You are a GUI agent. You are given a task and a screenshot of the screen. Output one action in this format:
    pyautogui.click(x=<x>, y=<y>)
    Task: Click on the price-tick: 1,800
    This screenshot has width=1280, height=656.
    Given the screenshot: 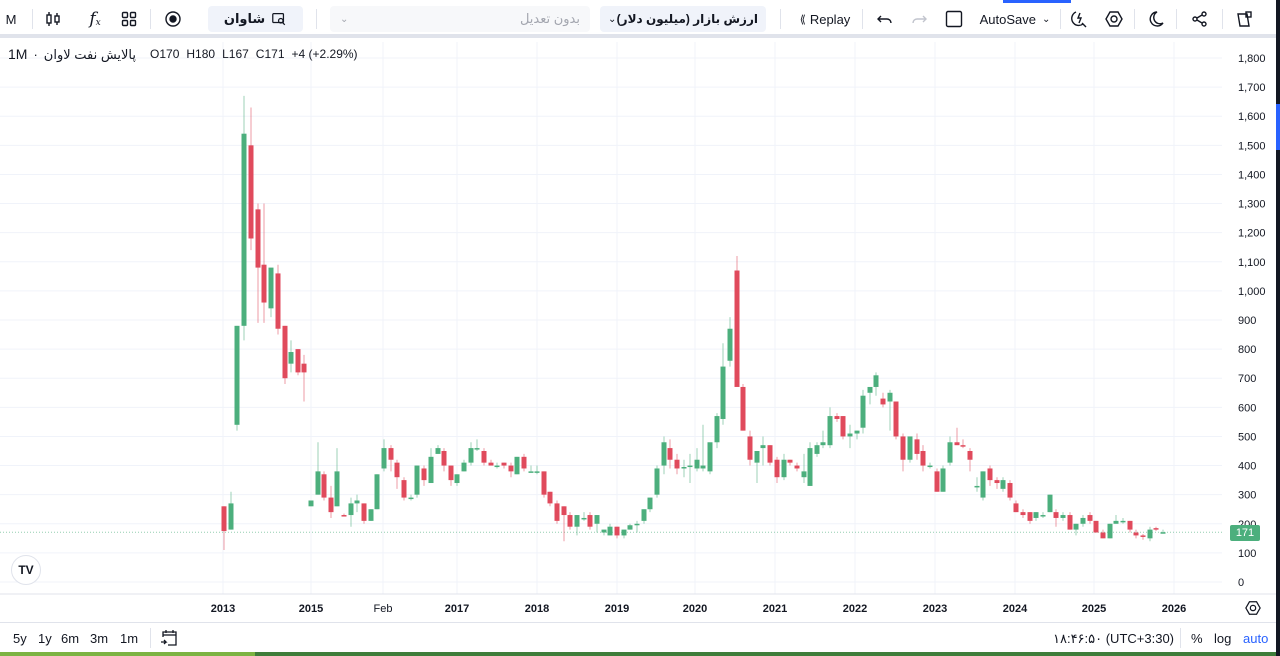 What is the action you would take?
    pyautogui.click(x=1252, y=59)
    